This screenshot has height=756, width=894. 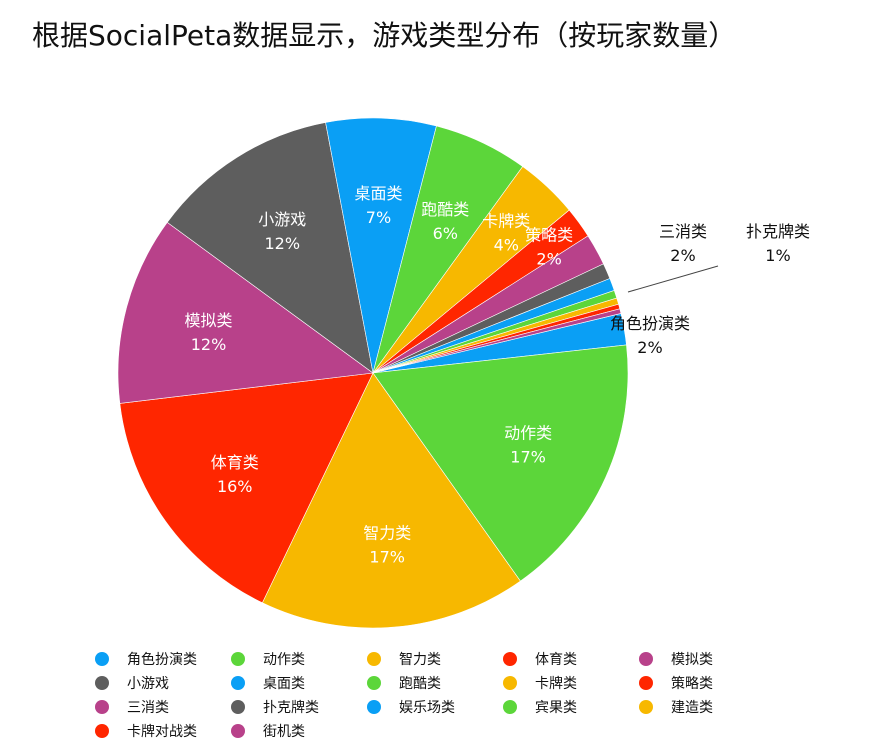 What do you see at coordinates (209, 344) in the screenshot?
I see `slice-value-label-6a2162df7c7b: 12%` at bounding box center [209, 344].